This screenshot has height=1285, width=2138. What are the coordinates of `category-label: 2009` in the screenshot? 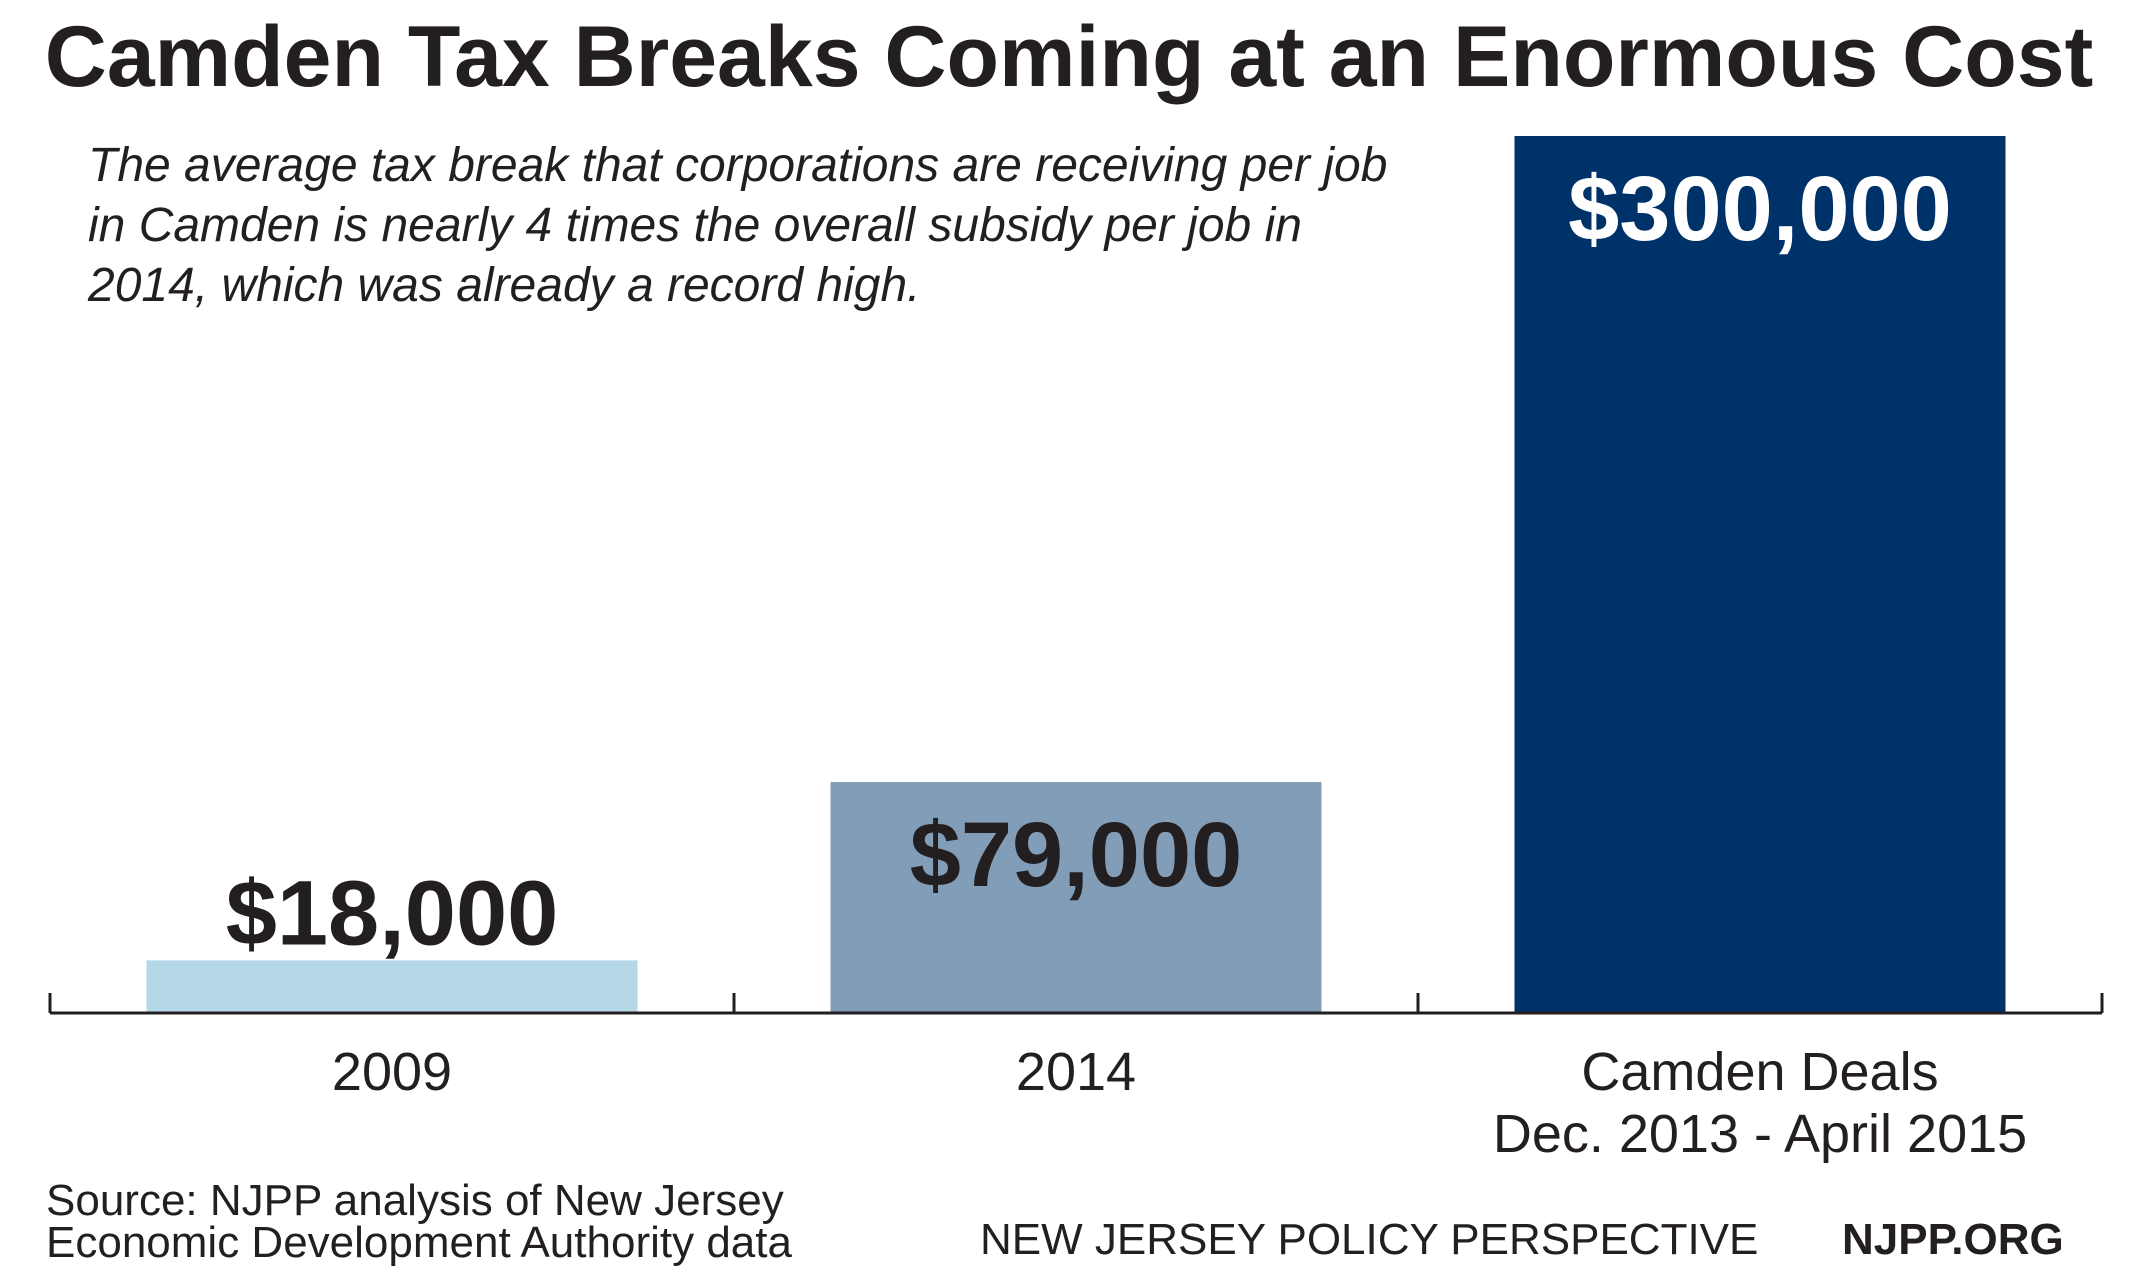 It's located at (392, 1072).